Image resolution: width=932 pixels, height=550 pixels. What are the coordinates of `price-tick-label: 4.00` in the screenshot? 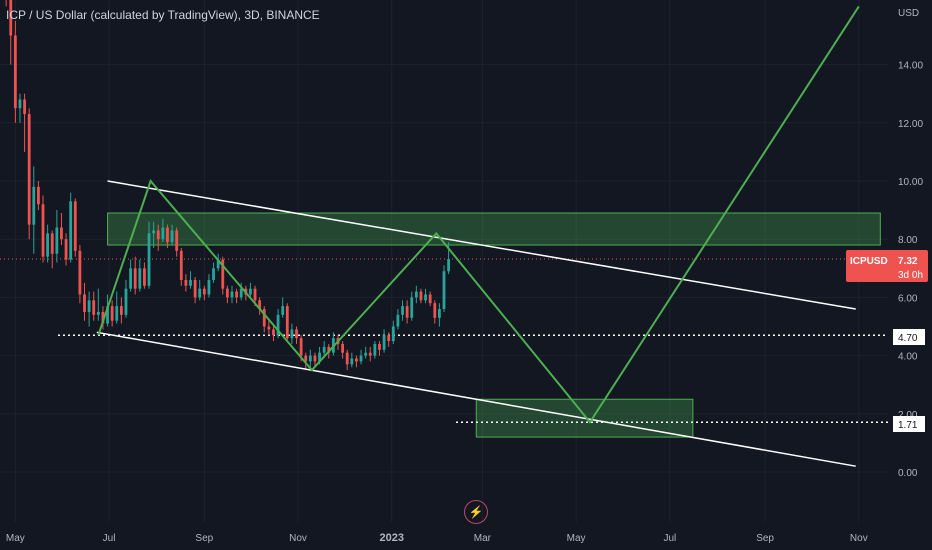 It's located at (908, 357).